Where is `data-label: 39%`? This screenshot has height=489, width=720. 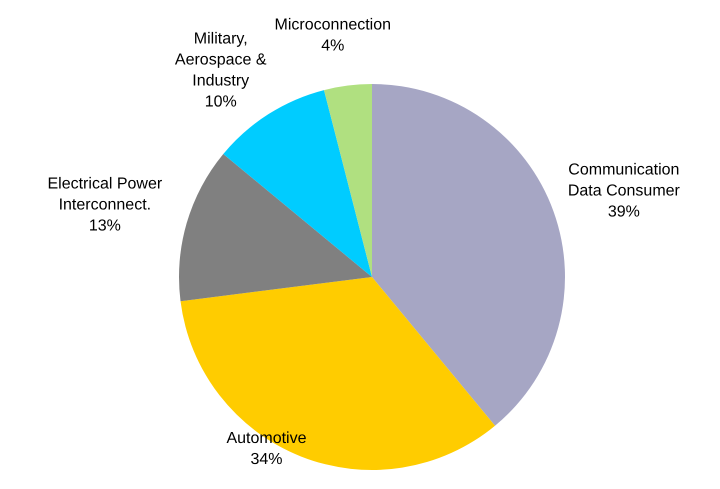
data-label: 39% is located at coordinates (624, 212).